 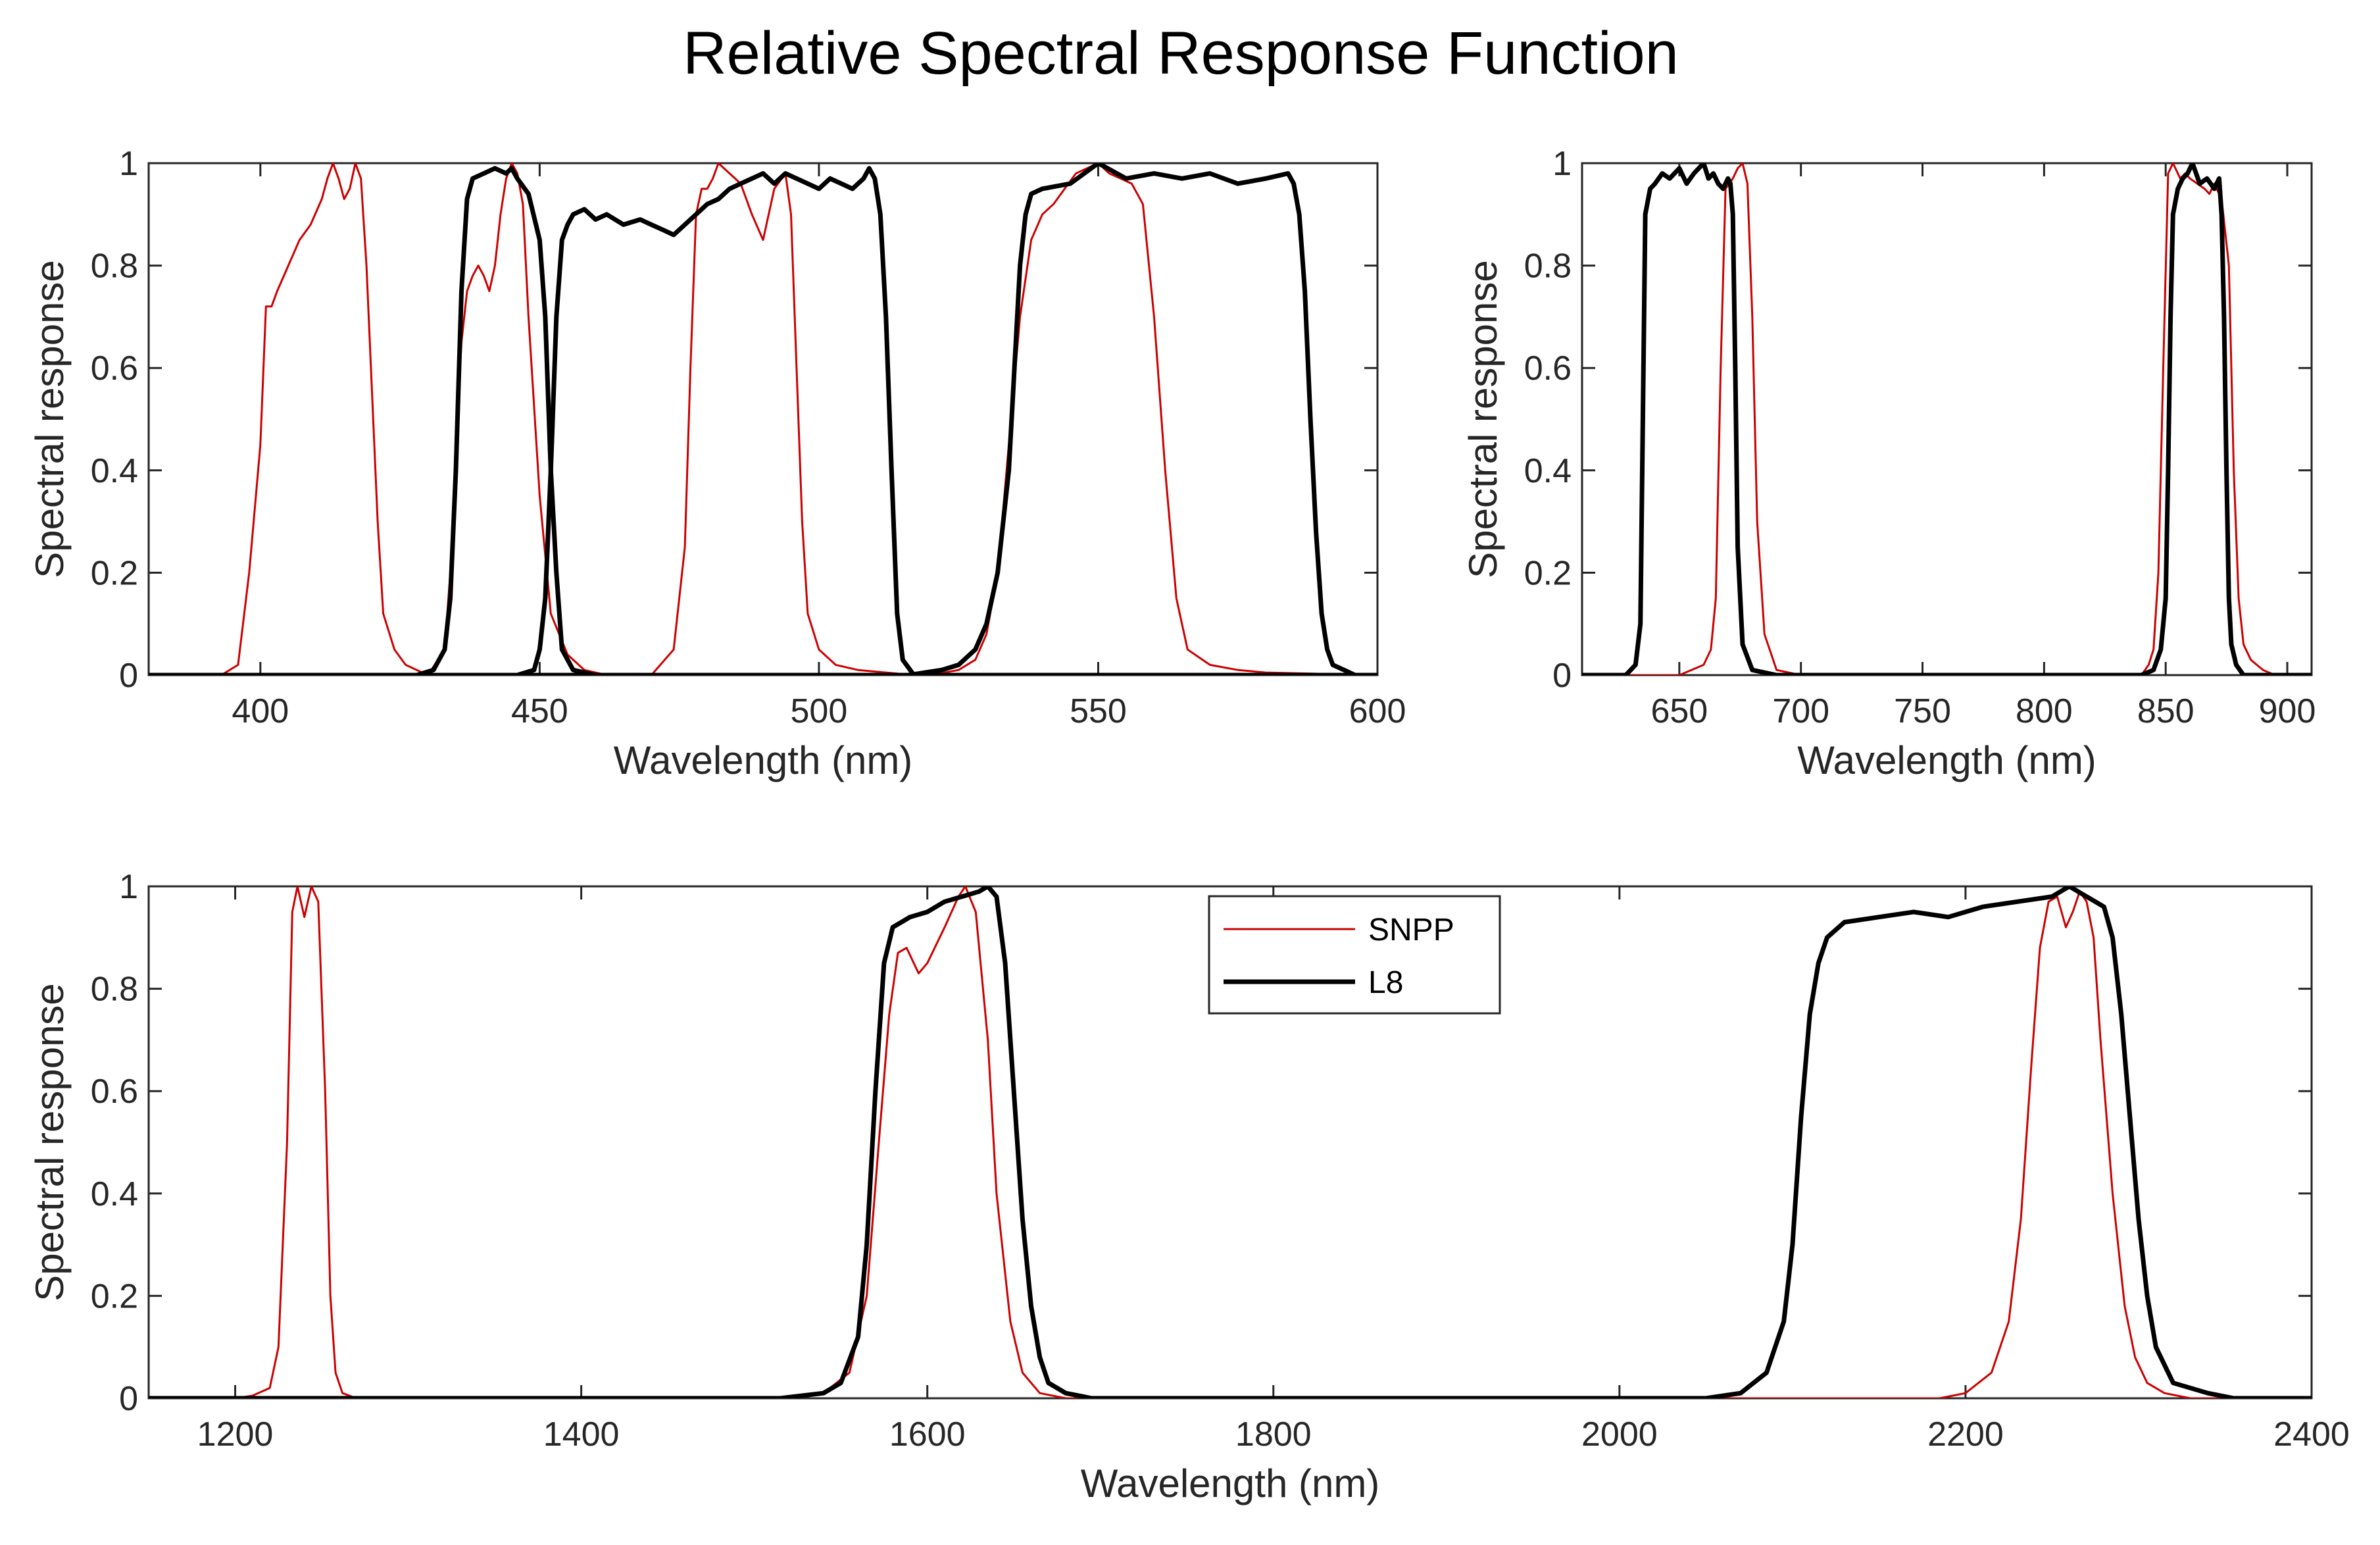 What do you see at coordinates (819, 711) in the screenshot?
I see `x-tick-label-vis: 500` at bounding box center [819, 711].